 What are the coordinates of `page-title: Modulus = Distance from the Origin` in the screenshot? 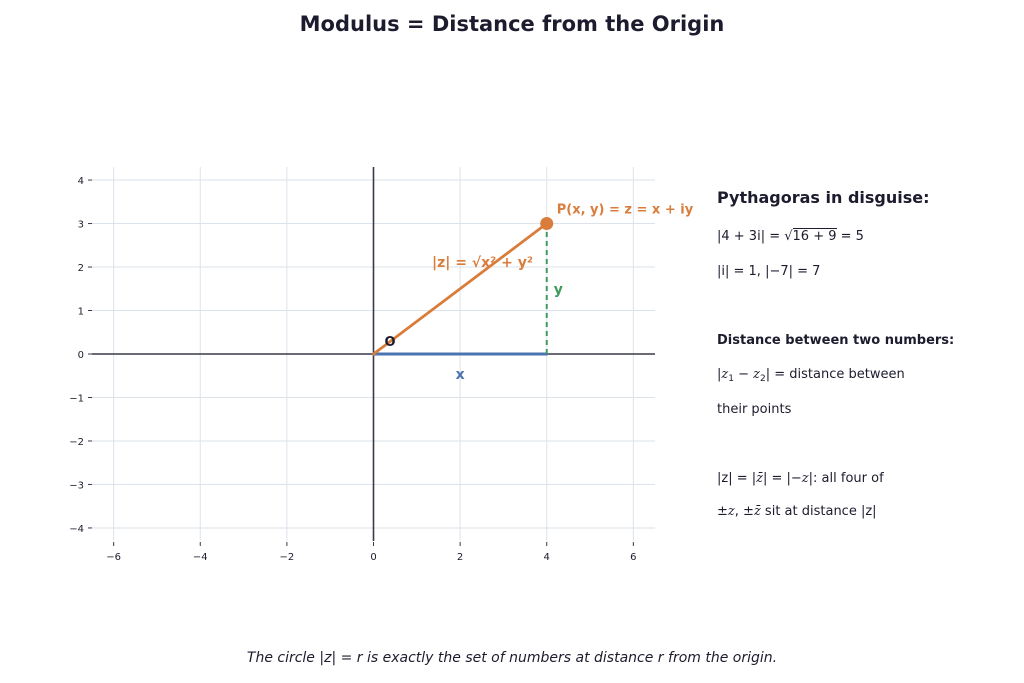 It's located at (512, 24).